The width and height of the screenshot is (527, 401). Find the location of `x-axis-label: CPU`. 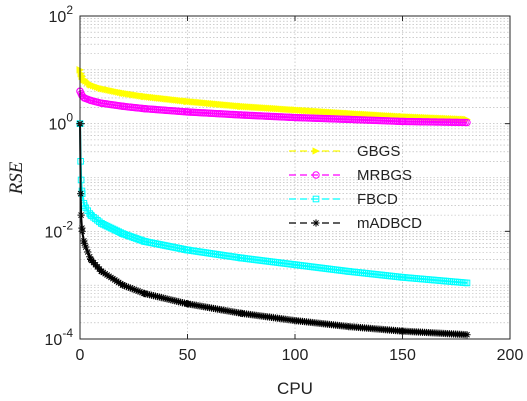

x-axis-label: CPU is located at coordinates (295, 388).